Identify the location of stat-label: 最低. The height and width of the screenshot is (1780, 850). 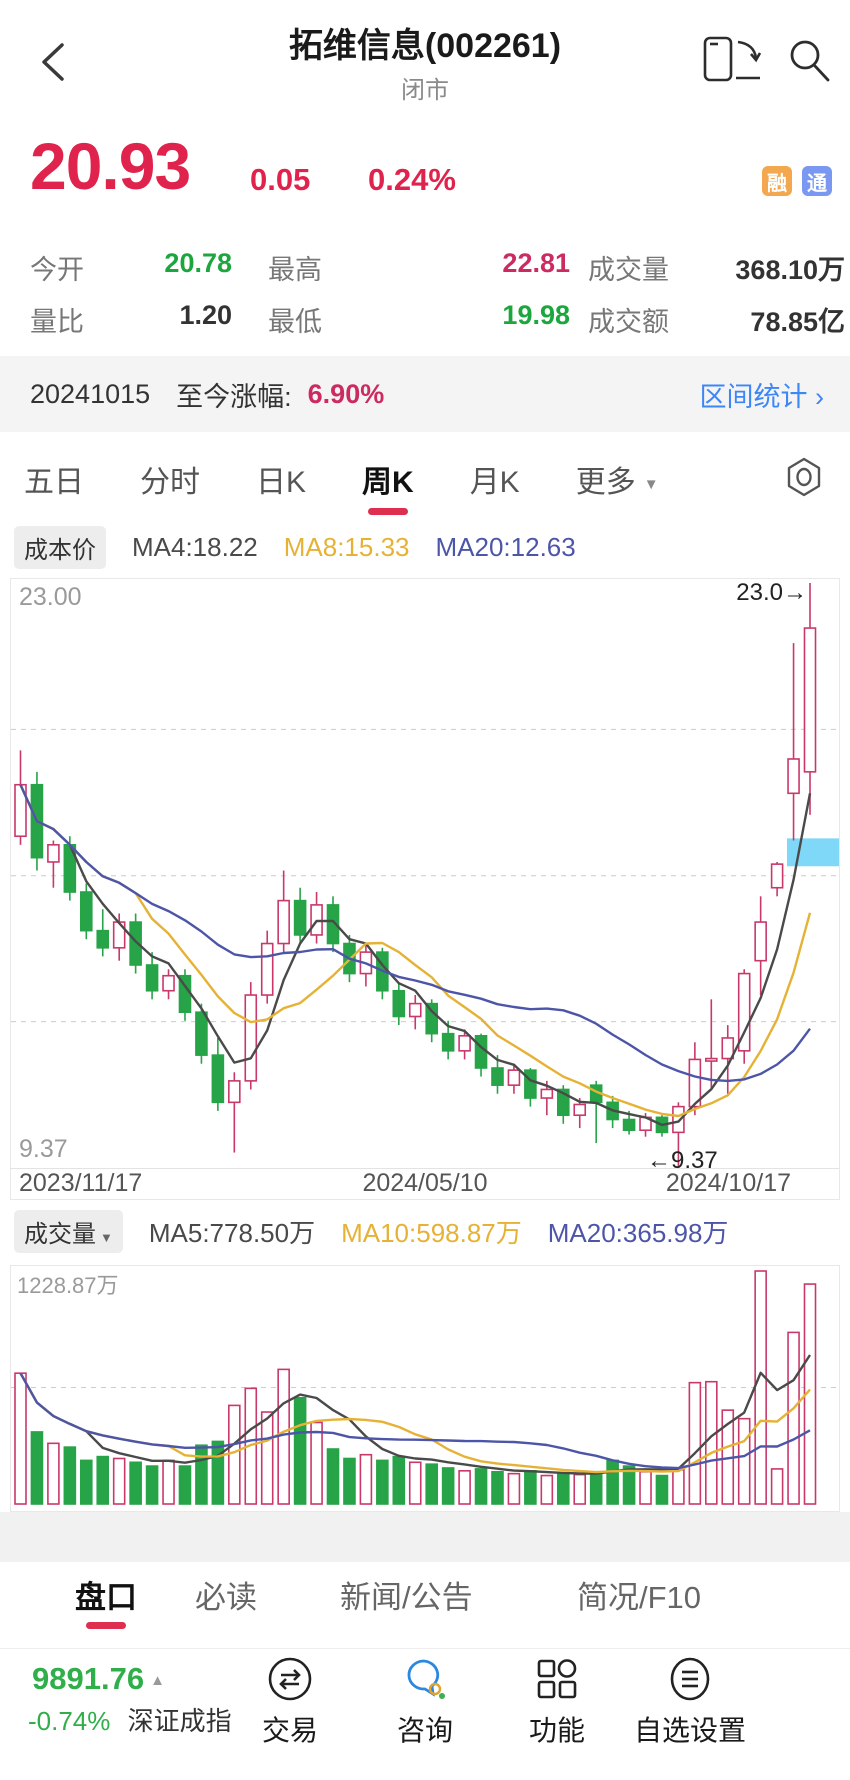
(295, 322).